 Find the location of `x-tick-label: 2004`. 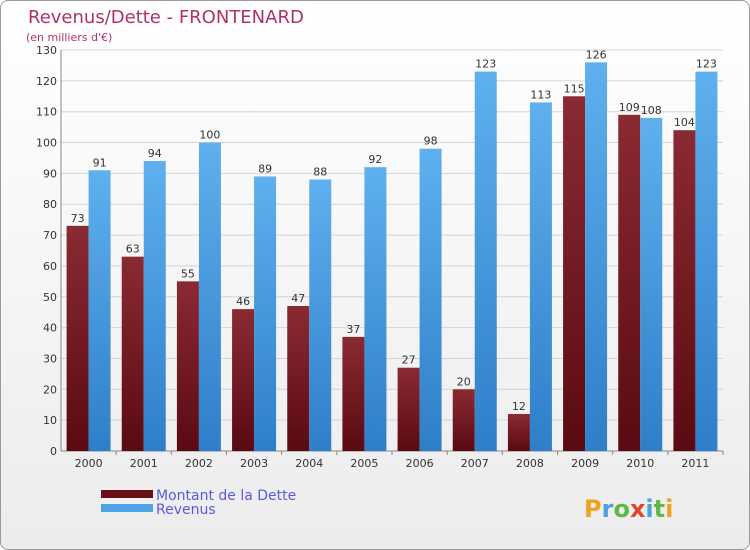

x-tick-label: 2004 is located at coordinates (309, 463).